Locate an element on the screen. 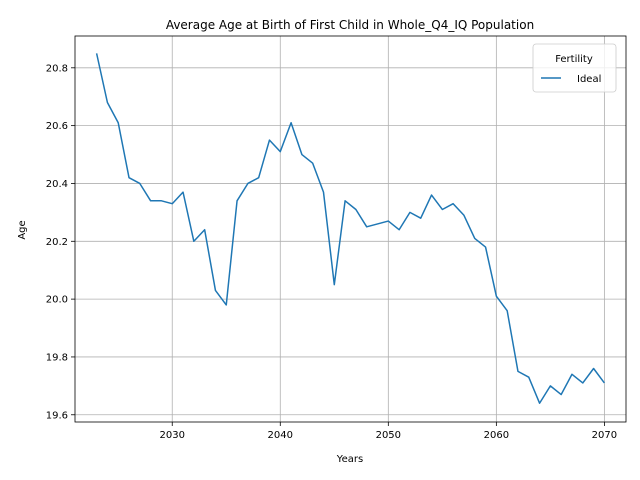 The height and width of the screenshot is (480, 640). legend-box is located at coordinates (574, 68).